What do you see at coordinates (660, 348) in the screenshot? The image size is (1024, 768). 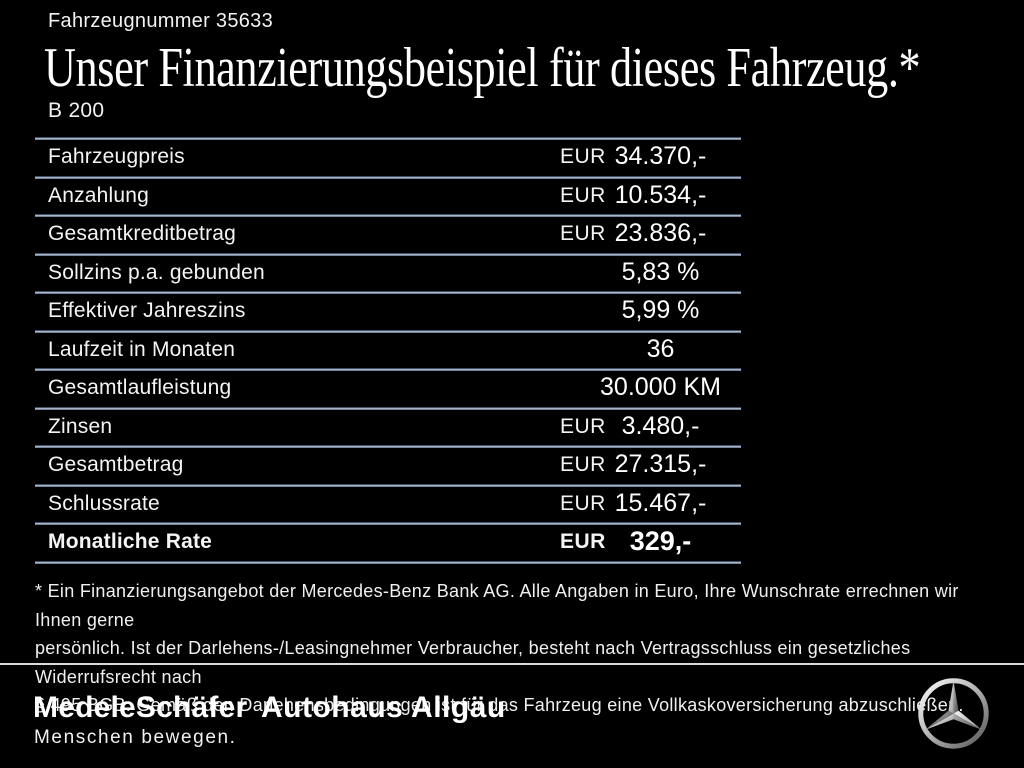 I see `row-value: 36` at bounding box center [660, 348].